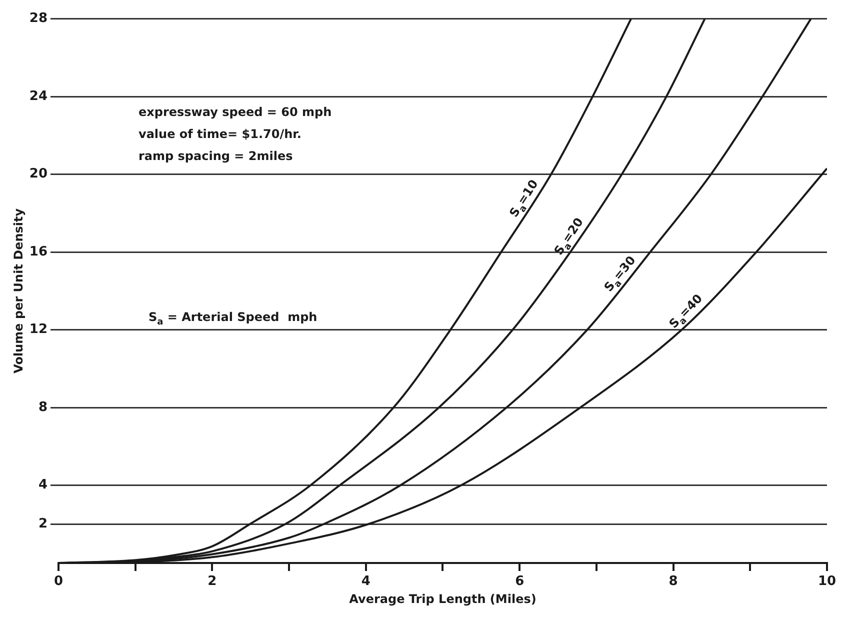 This screenshot has height=619, width=849. What do you see at coordinates (519, 582) in the screenshot?
I see `x-tick-label: 6` at bounding box center [519, 582].